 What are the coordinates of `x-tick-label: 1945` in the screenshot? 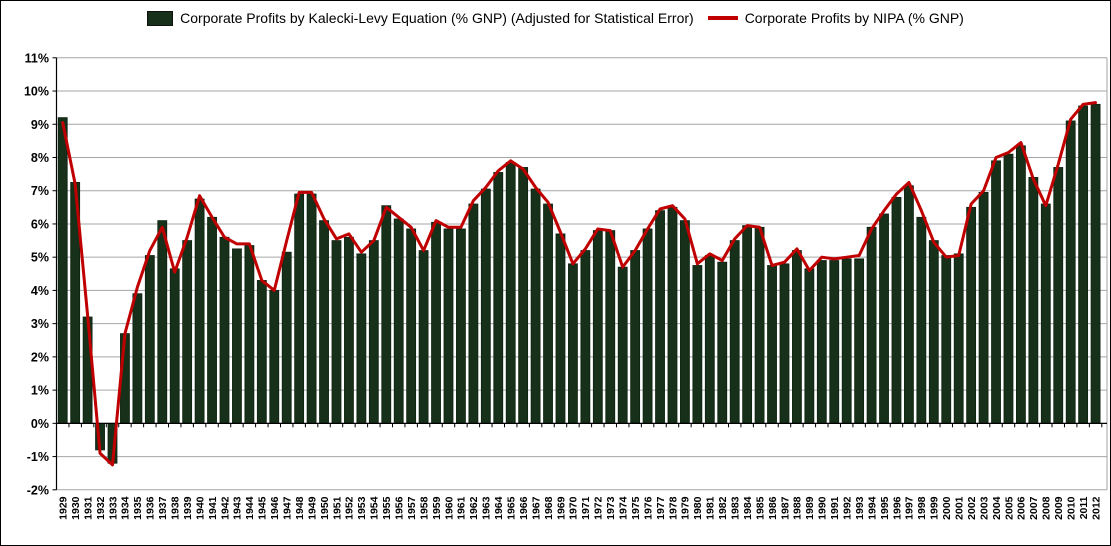 It's located at (263, 508).